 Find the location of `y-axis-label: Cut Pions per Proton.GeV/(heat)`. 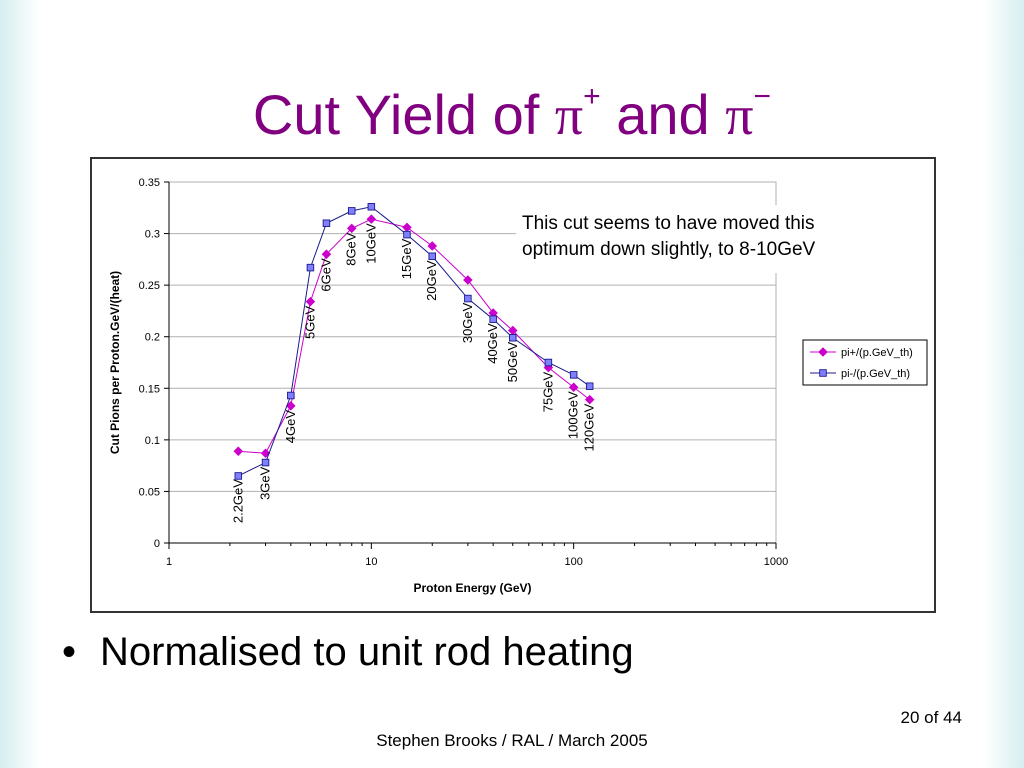

y-axis-label: Cut Pions per Proton.GeV/(heat) is located at coordinates (115, 362).